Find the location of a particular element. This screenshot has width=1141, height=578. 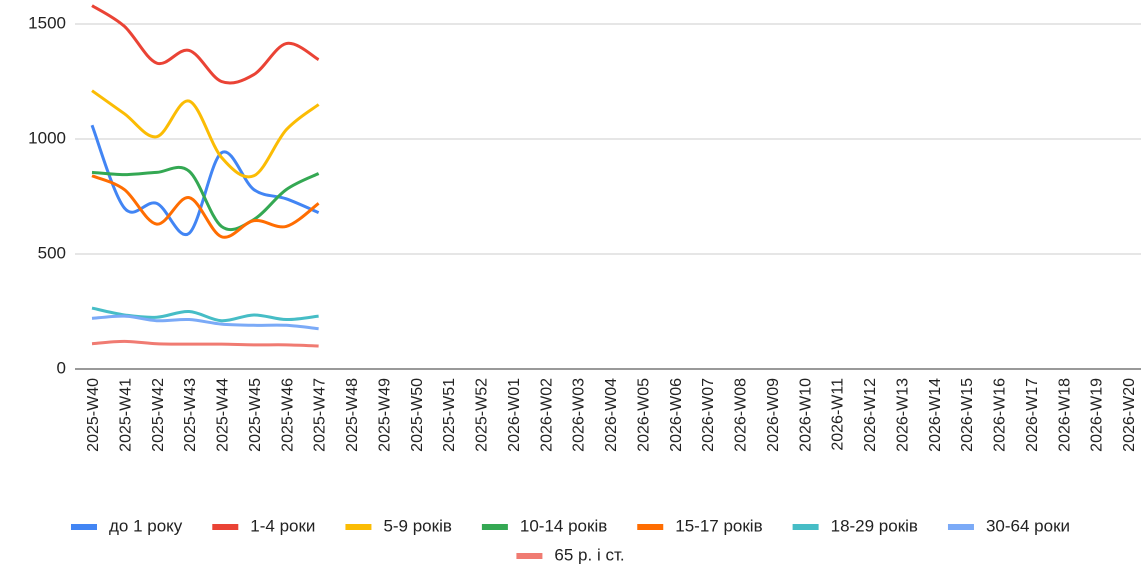

x-tick-label: 2025-W52 is located at coordinates (482, 415).